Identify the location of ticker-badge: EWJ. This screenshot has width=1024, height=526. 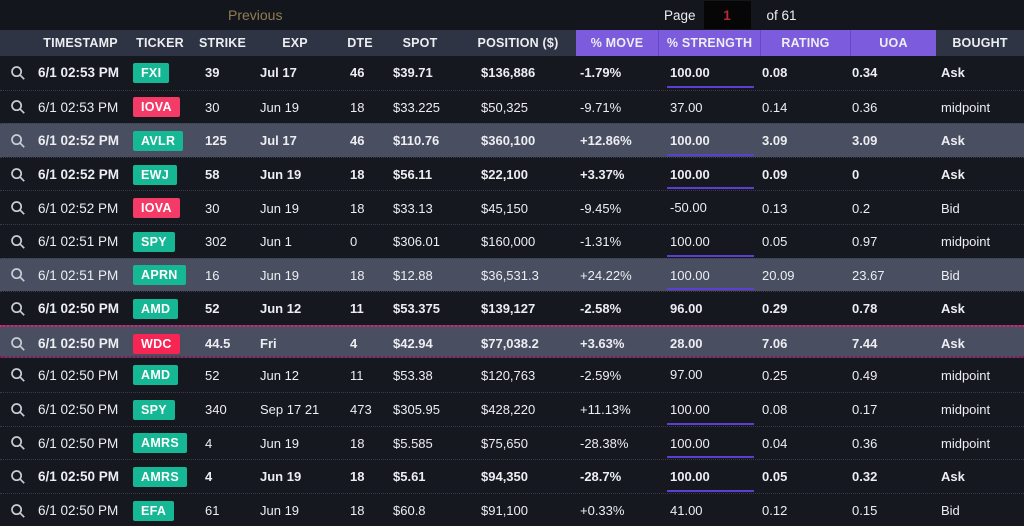
(155, 174).